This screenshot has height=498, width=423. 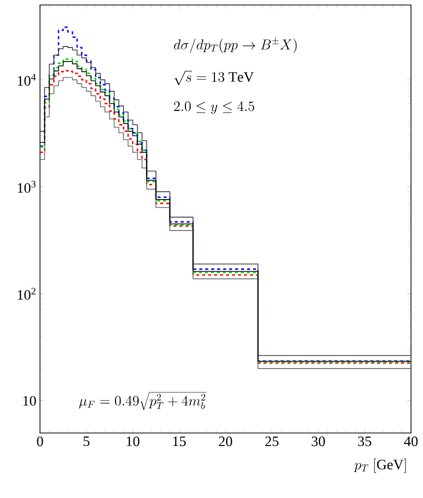 What do you see at coordinates (318, 441) in the screenshot?
I see `x-tick-label: 30` at bounding box center [318, 441].